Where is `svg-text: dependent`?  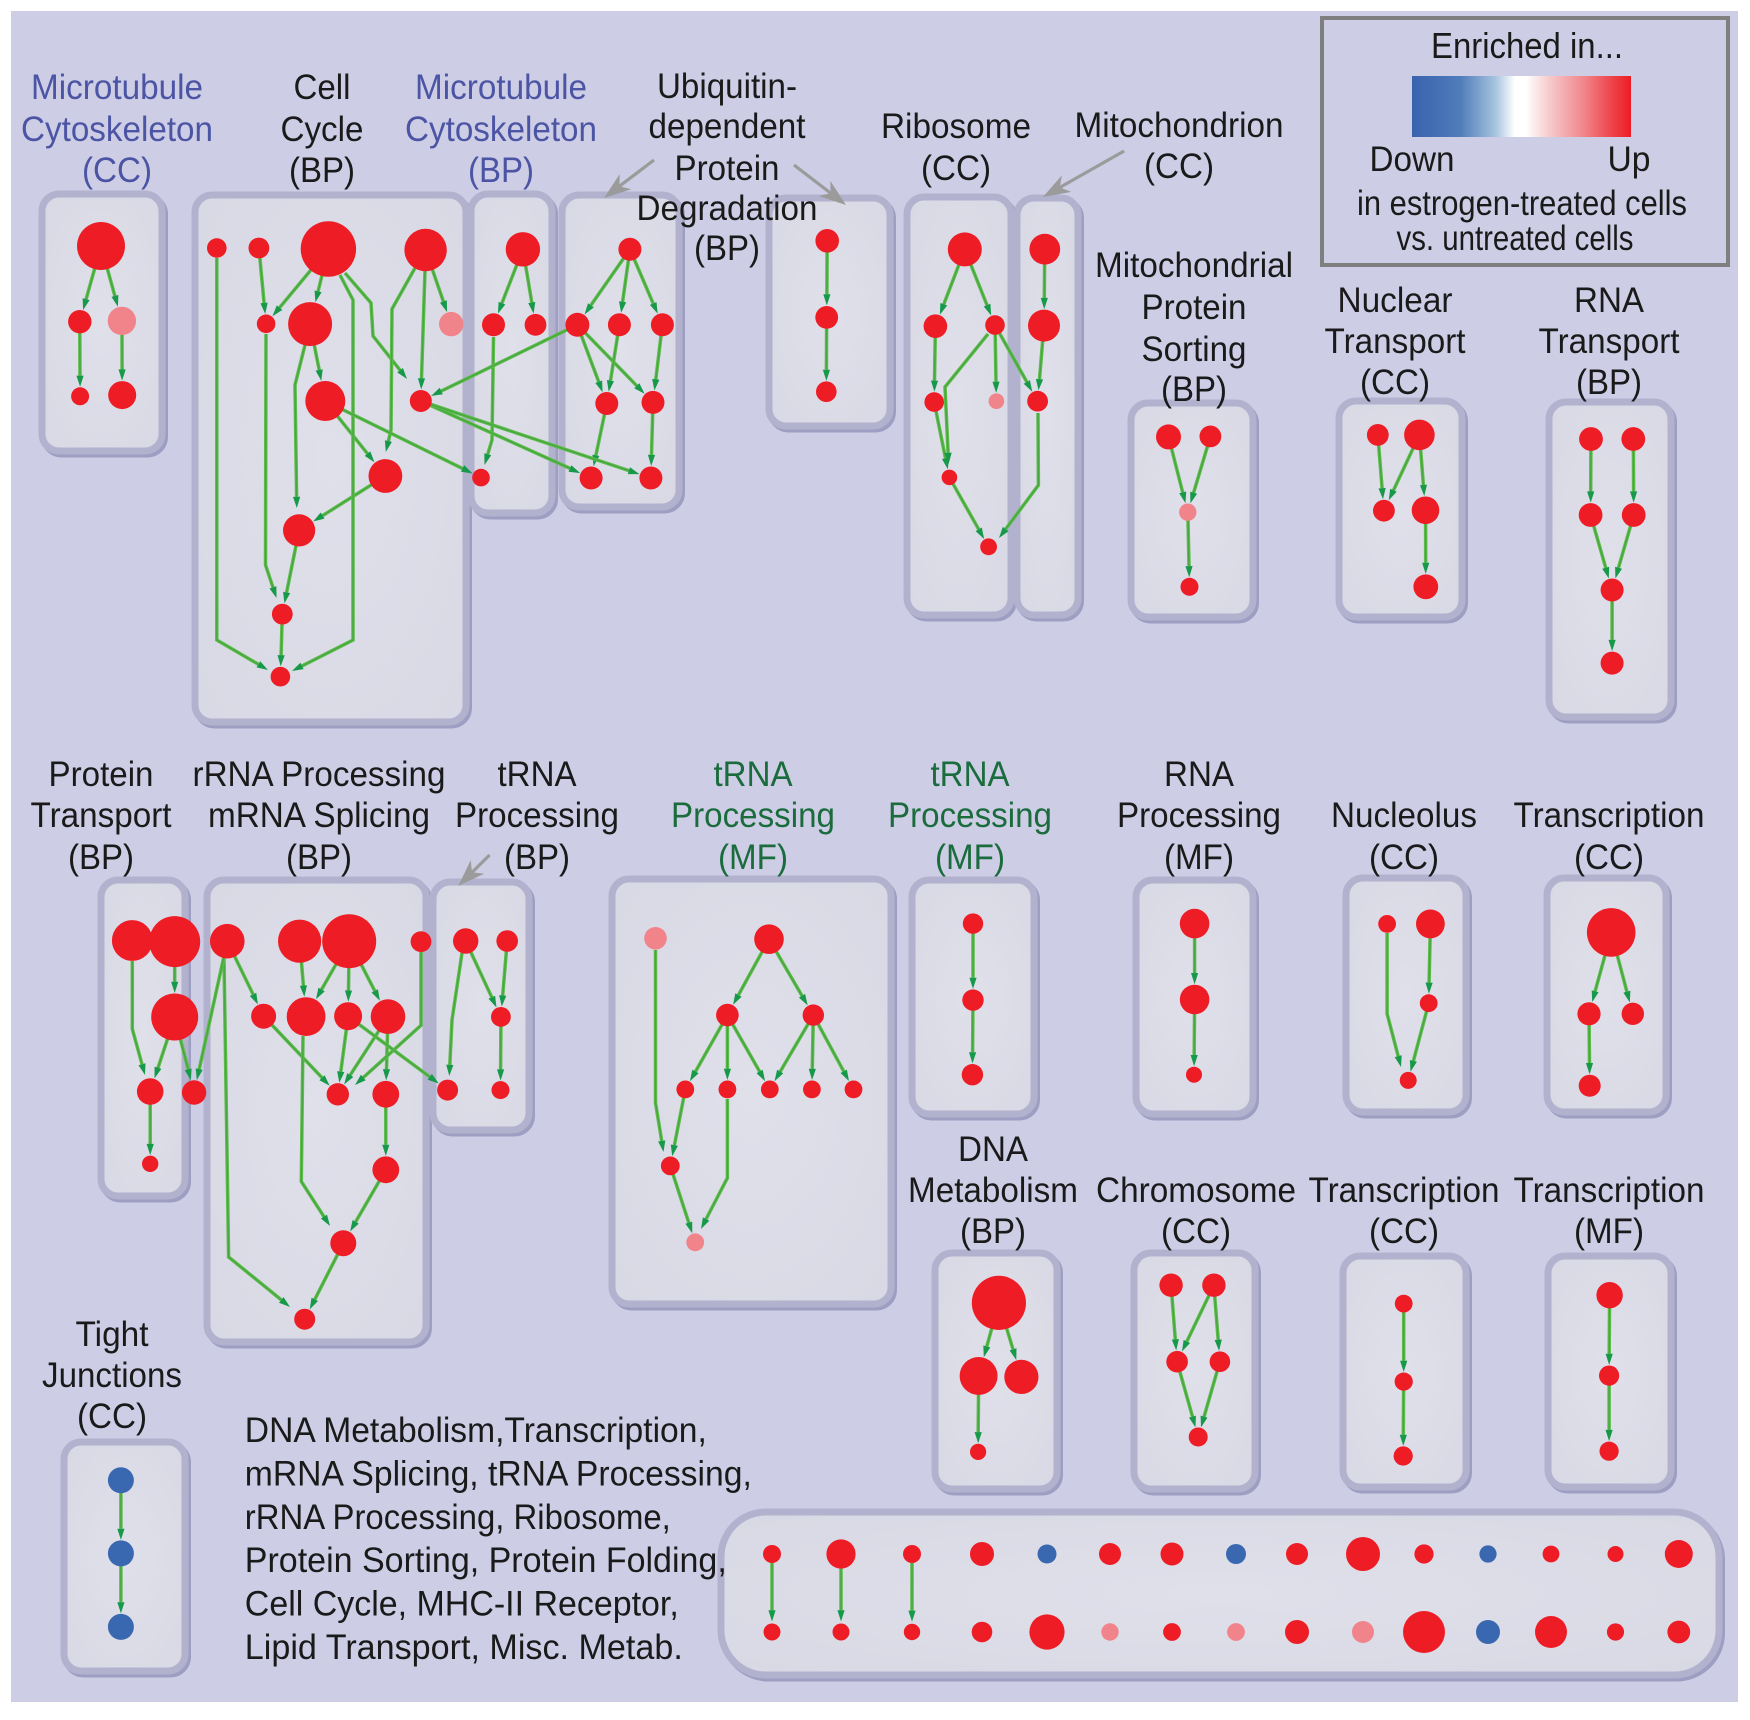 svg-text: dependent is located at coordinates (727, 126).